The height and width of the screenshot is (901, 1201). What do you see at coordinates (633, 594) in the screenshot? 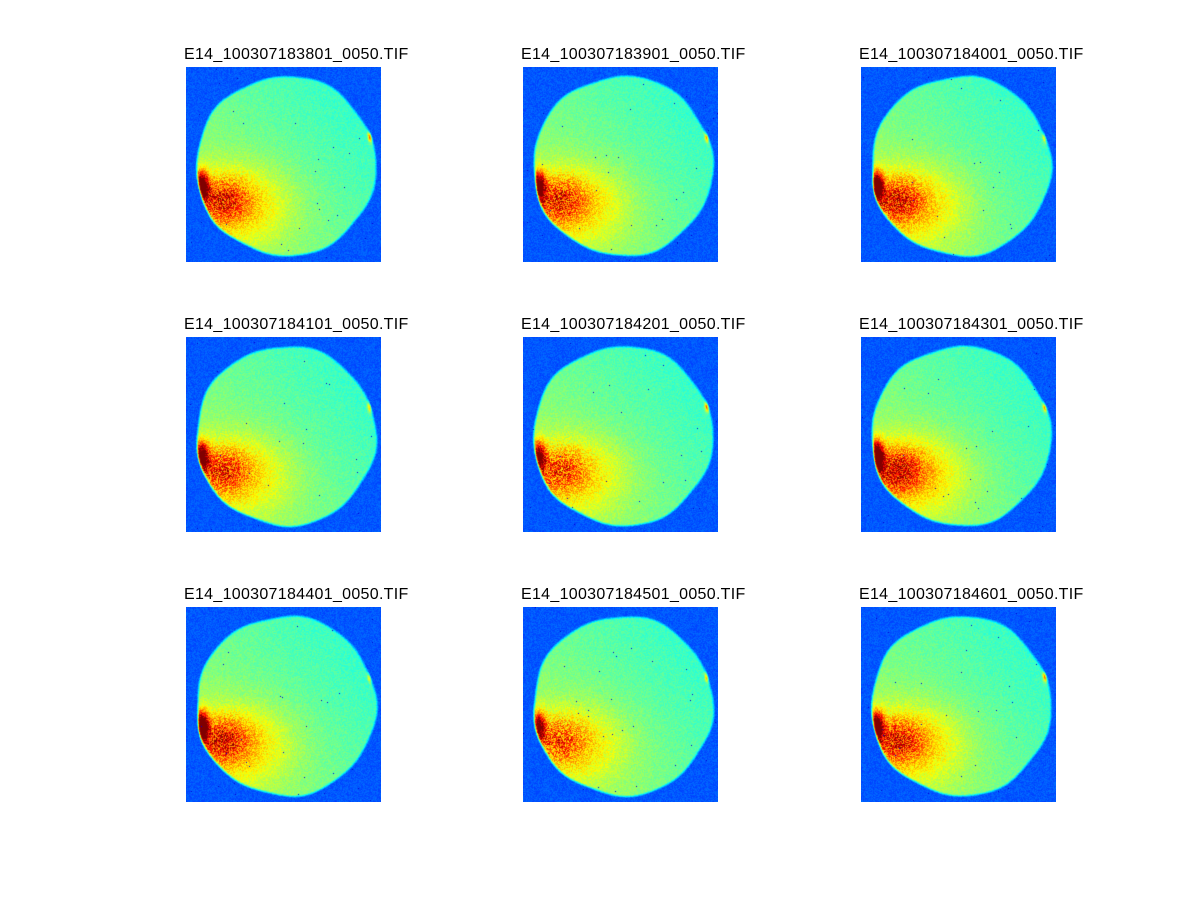
I see `subplot-title: E14_100307184501_0050.TIF` at bounding box center [633, 594].